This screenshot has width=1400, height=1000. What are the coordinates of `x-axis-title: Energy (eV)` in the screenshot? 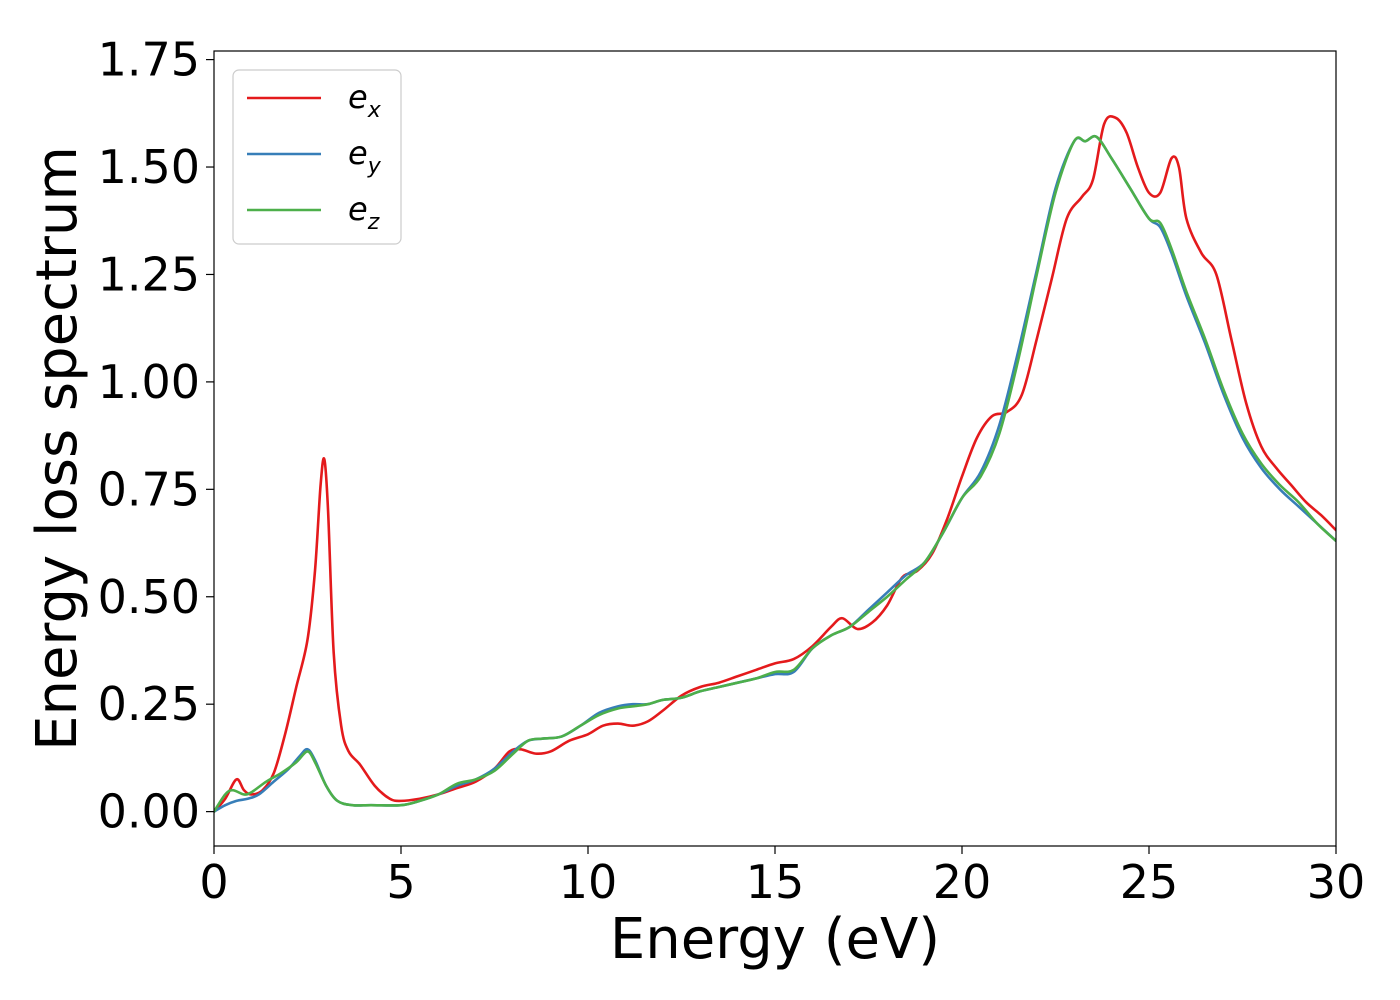 It's located at (775, 939).